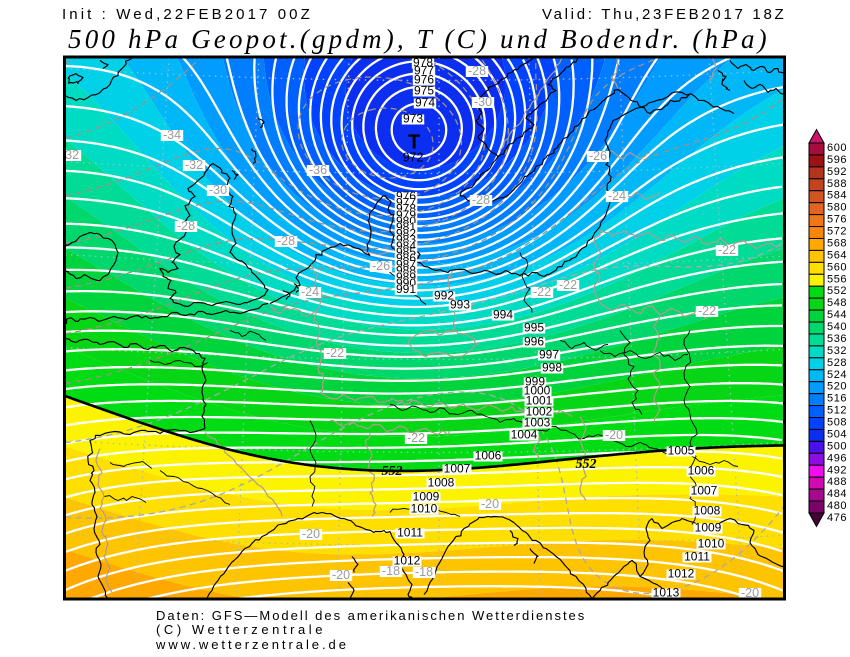 The height and width of the screenshot is (657, 850). What do you see at coordinates (837, 470) in the screenshot?
I see `svg-text: 492` at bounding box center [837, 470].